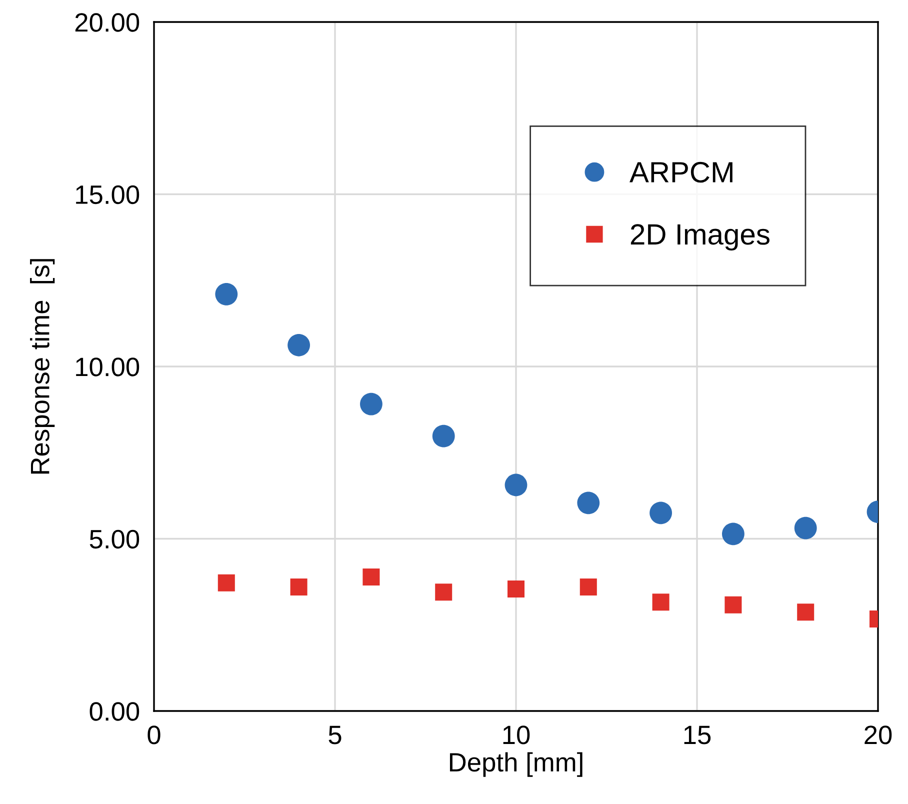  Describe the element at coordinates (681, 172) in the screenshot. I see `legend-label: ARPCM` at that location.